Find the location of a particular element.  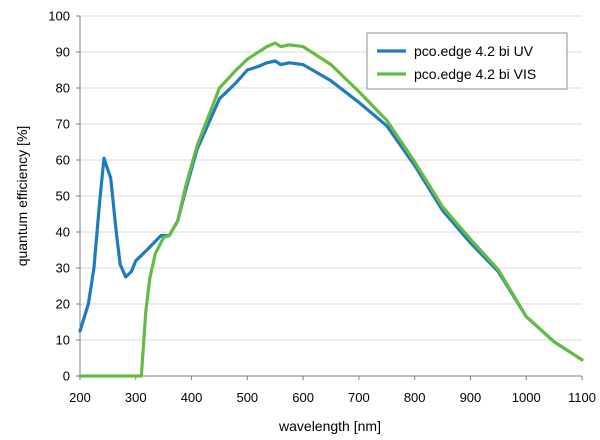

y-tick-label: 30 is located at coordinates (63, 268).